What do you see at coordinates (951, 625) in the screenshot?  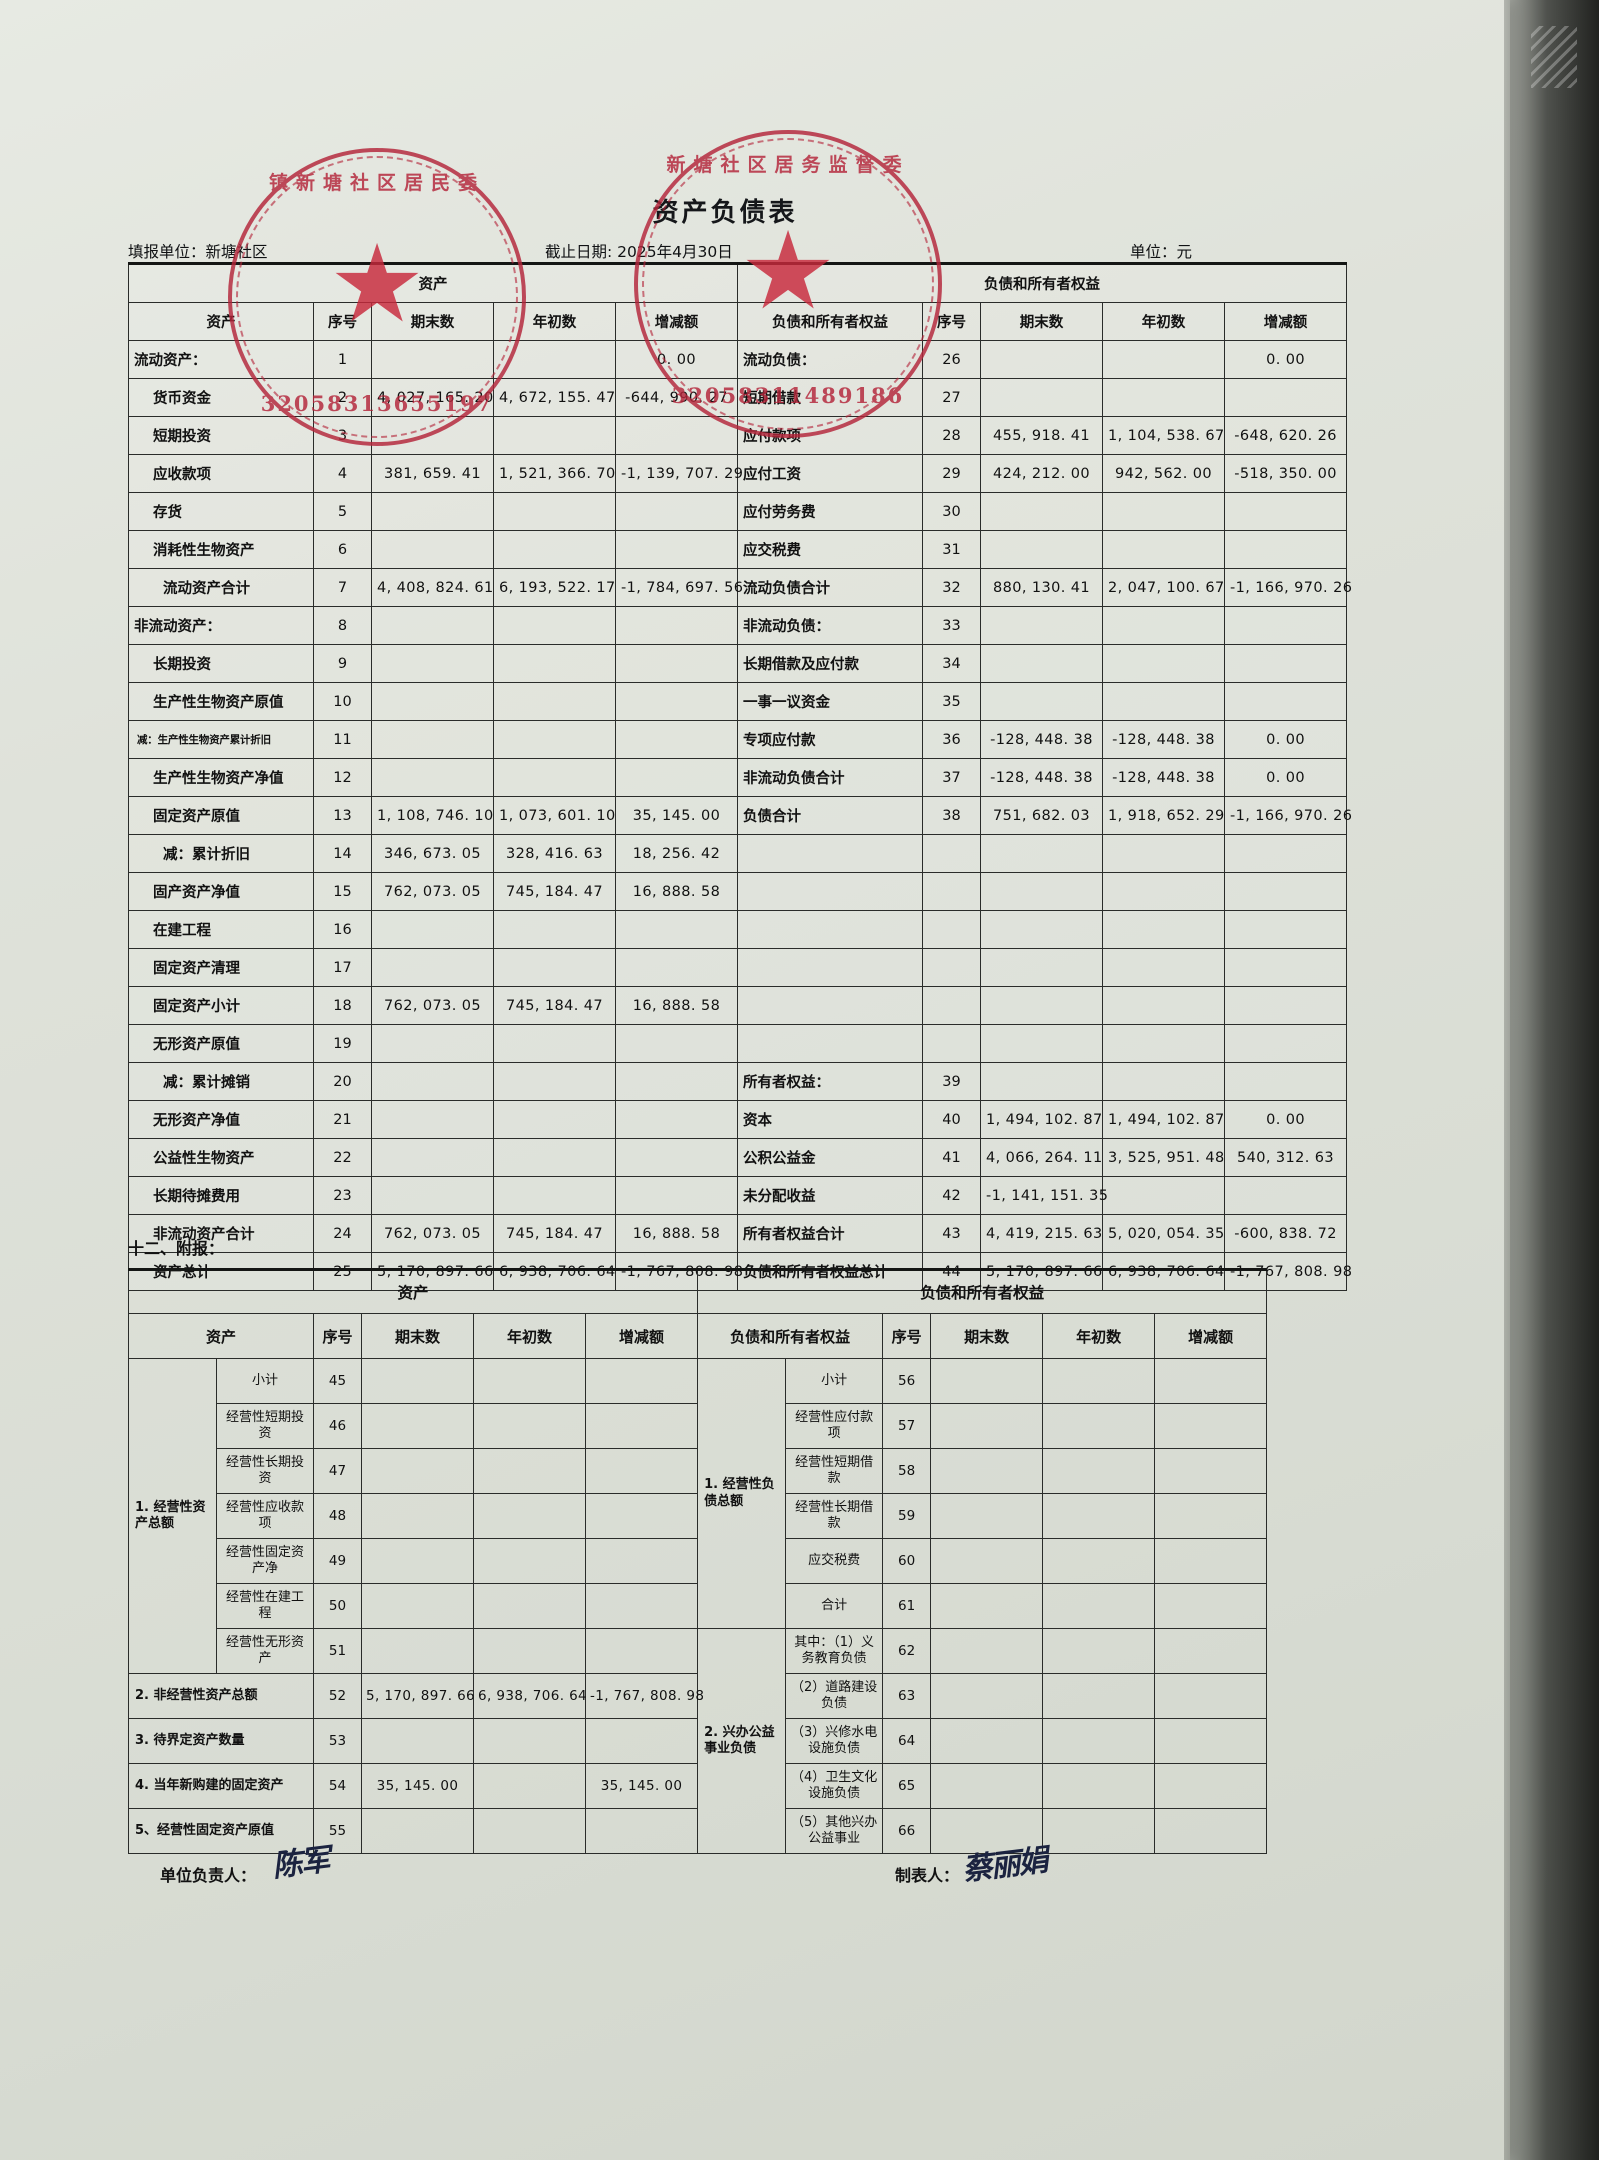 I see `liability-sn: 33` at bounding box center [951, 625].